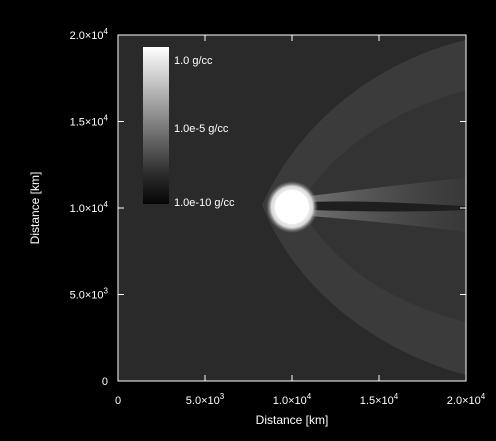  I want to click on wake-tail-core, so click(388, 206).